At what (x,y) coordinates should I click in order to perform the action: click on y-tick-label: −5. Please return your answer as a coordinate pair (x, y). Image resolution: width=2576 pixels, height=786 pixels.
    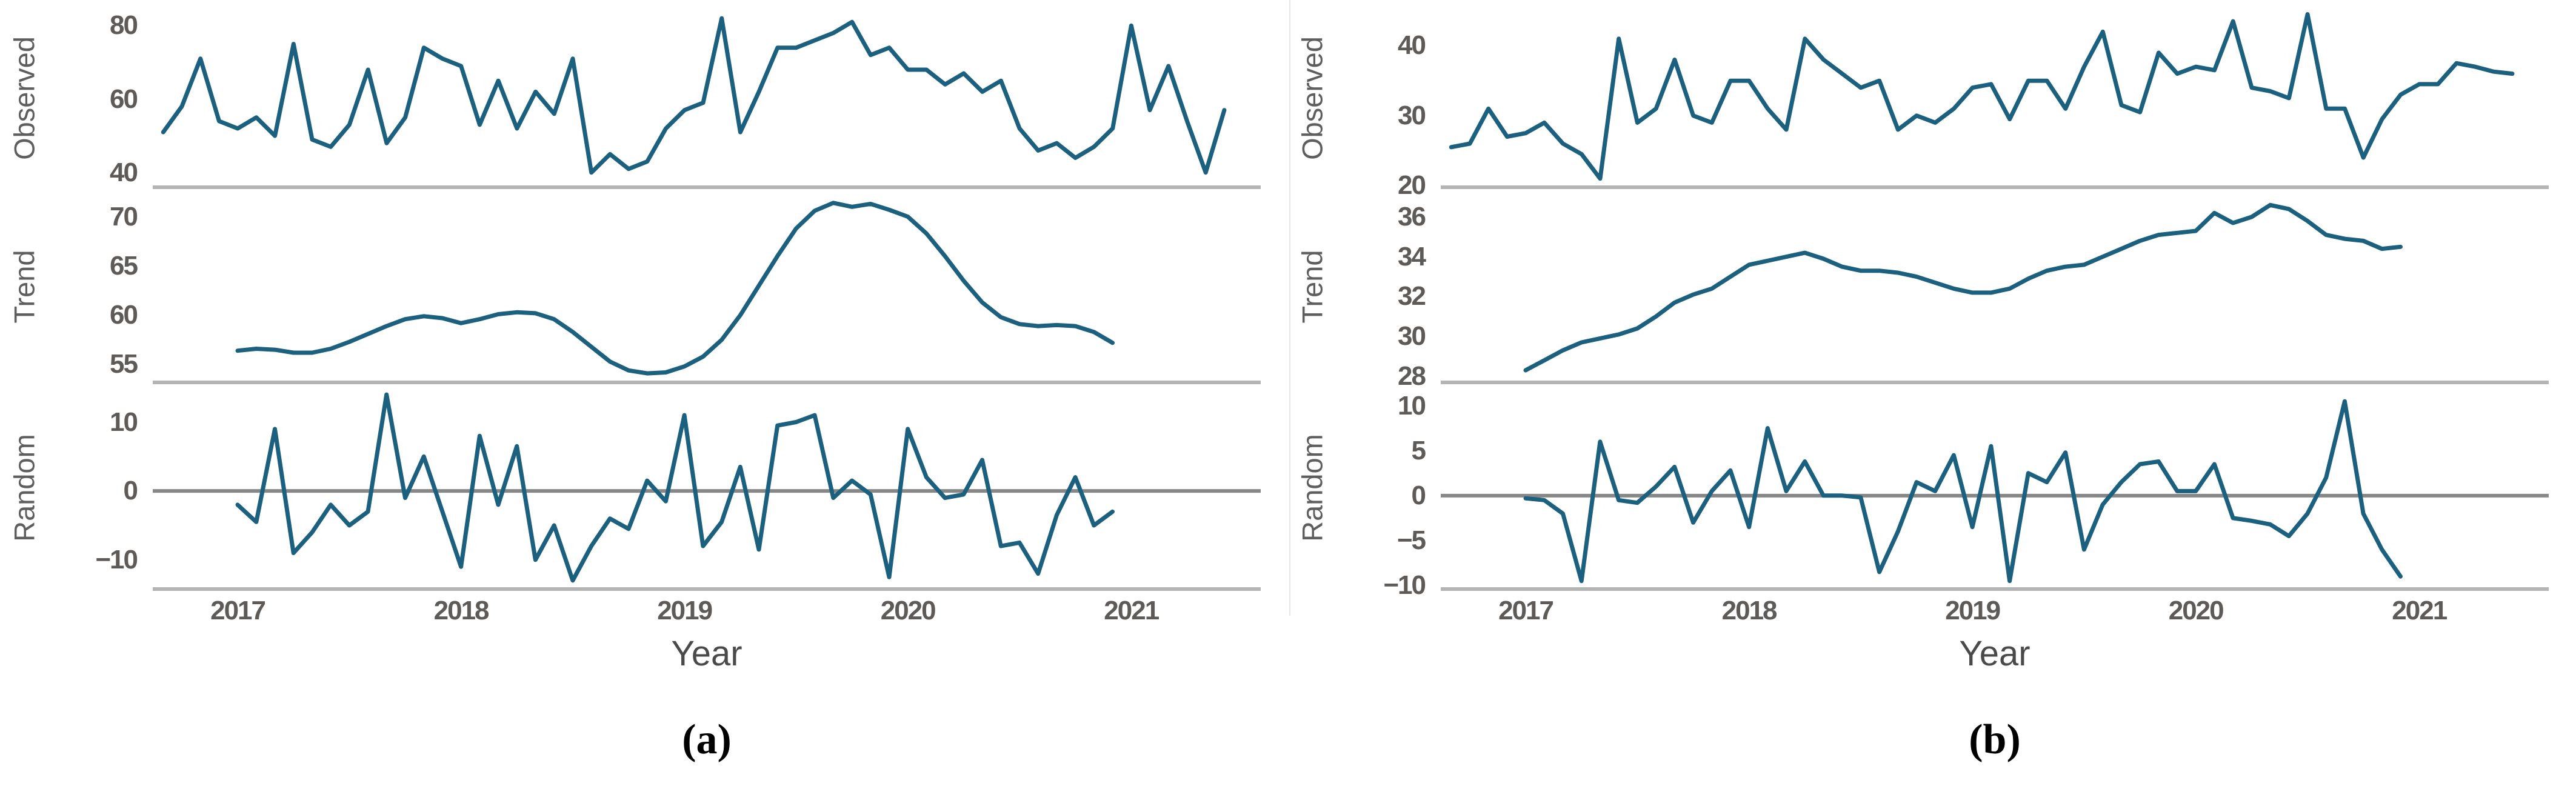
    Looking at the image, I should click on (1411, 540).